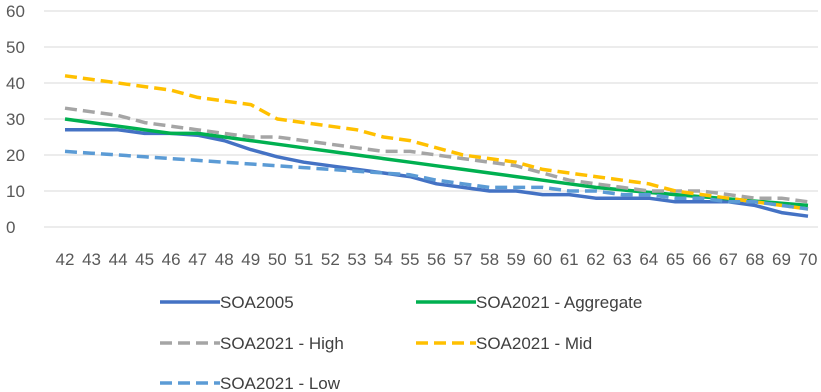 The image size is (821, 392). What do you see at coordinates (280, 383) in the screenshot?
I see `legend-label-4: SOA2021 - Low` at bounding box center [280, 383].